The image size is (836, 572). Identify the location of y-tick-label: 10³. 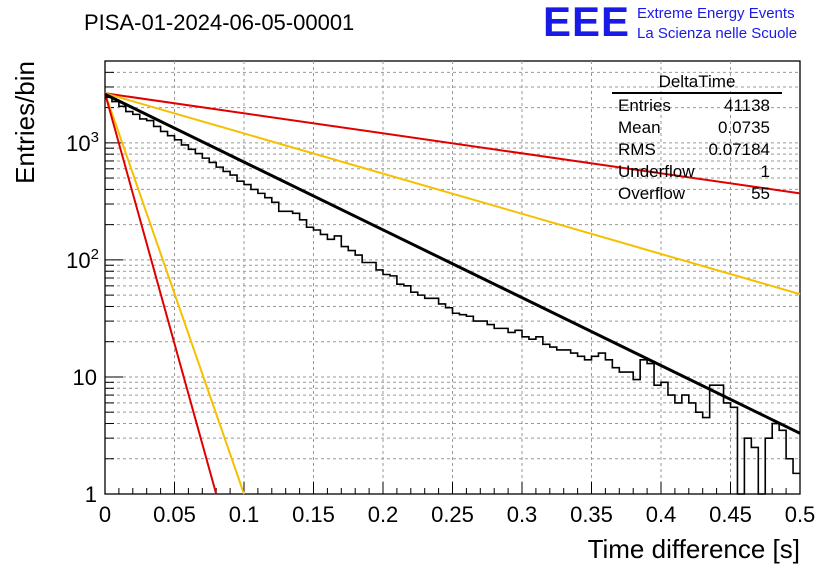
(82, 142).